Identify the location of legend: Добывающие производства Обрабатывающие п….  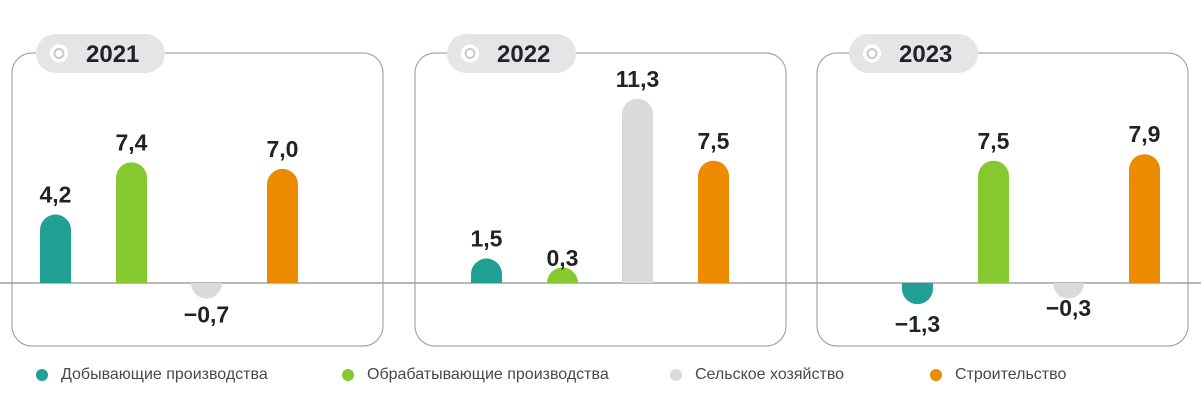
(600, 378).